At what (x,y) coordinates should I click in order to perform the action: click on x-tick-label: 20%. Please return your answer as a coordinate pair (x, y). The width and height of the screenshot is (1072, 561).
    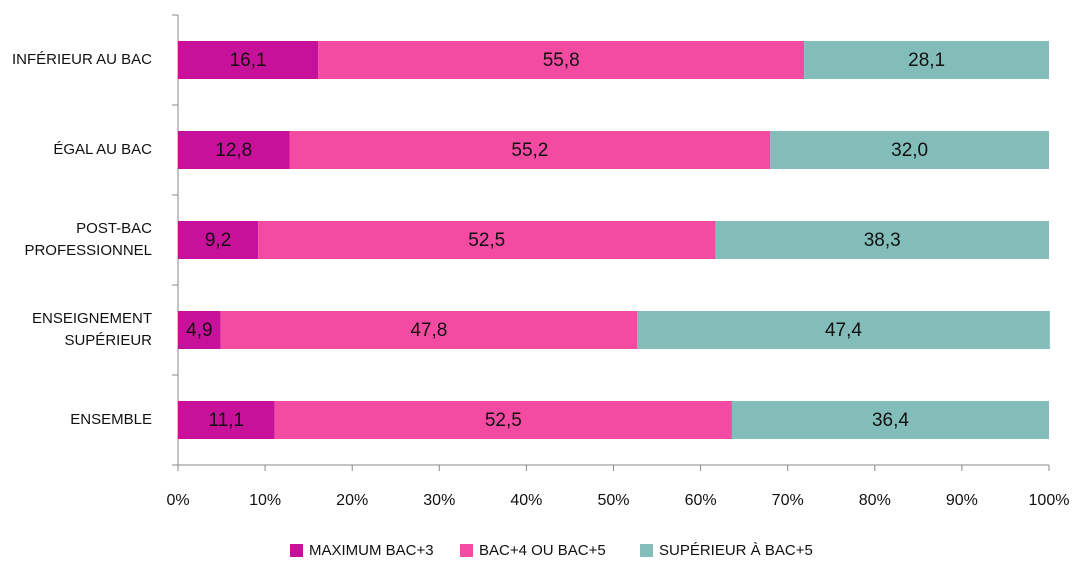
    Looking at the image, I should click on (352, 500).